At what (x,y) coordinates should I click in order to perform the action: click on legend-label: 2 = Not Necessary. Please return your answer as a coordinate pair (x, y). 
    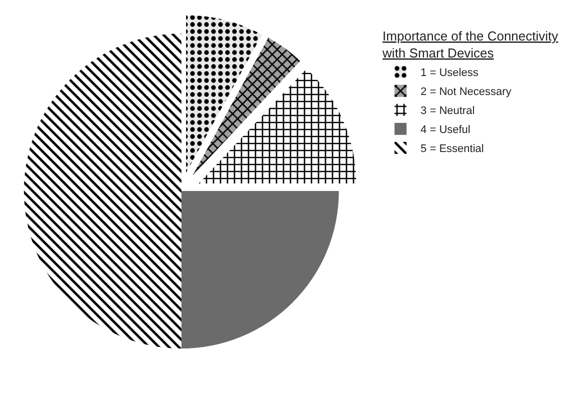
    Looking at the image, I should click on (466, 92).